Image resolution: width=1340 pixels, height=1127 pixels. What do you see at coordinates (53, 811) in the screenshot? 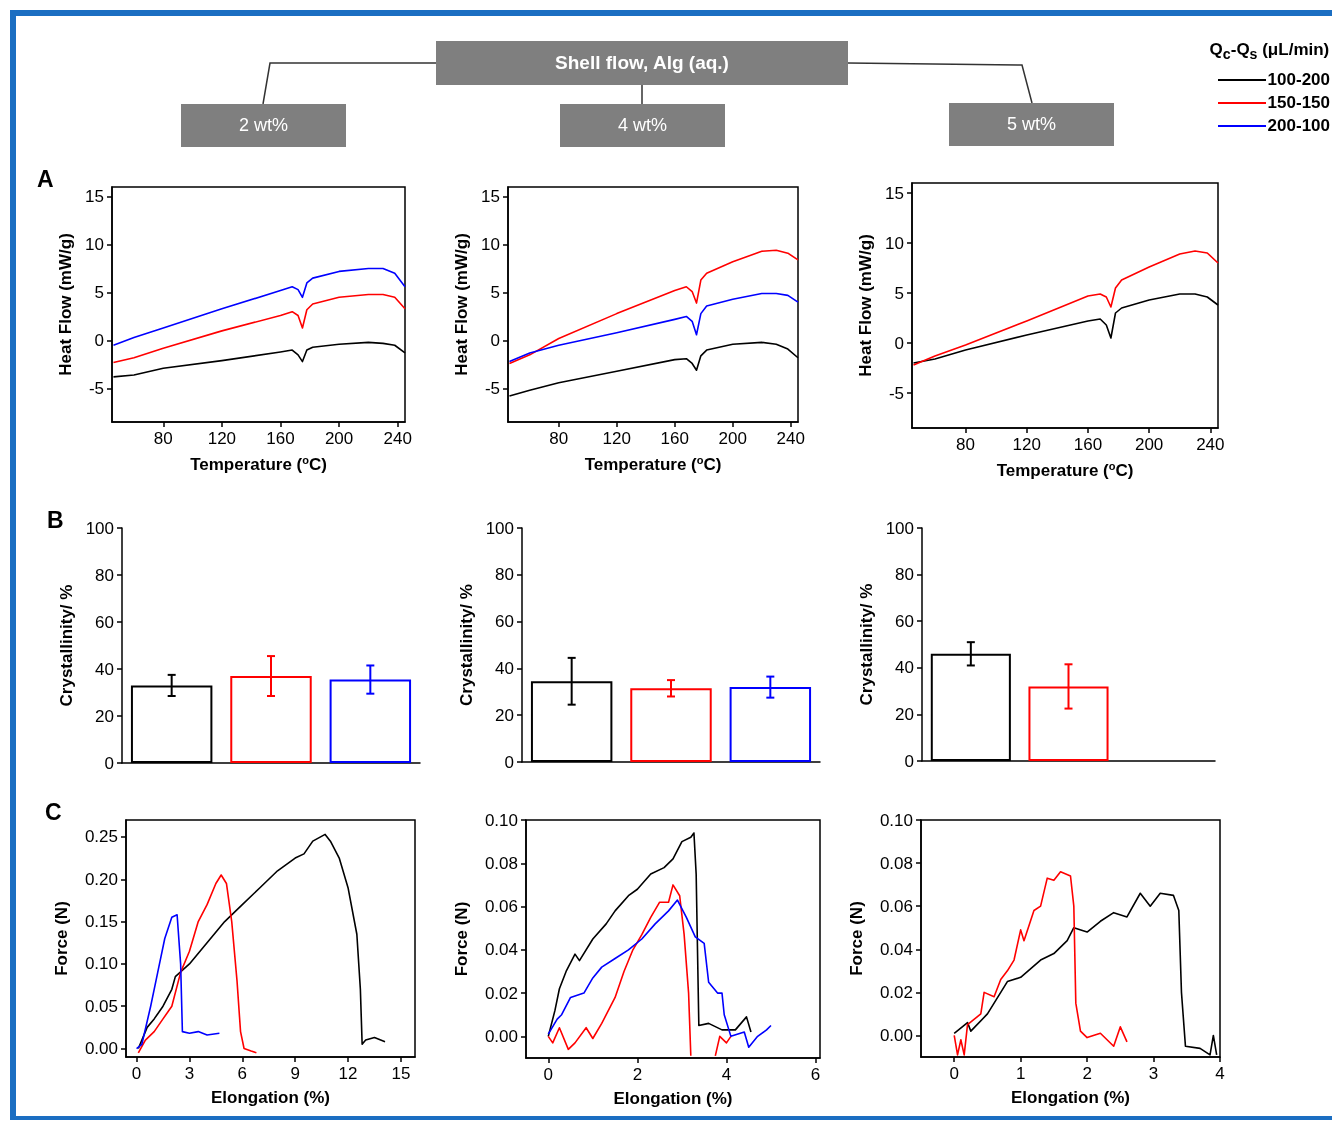
I see `text: C` at bounding box center [53, 811].